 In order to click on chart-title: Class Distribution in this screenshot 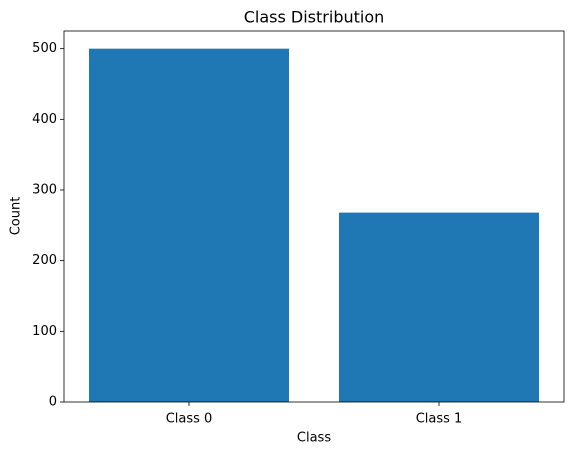, I will do `click(314, 17)`.